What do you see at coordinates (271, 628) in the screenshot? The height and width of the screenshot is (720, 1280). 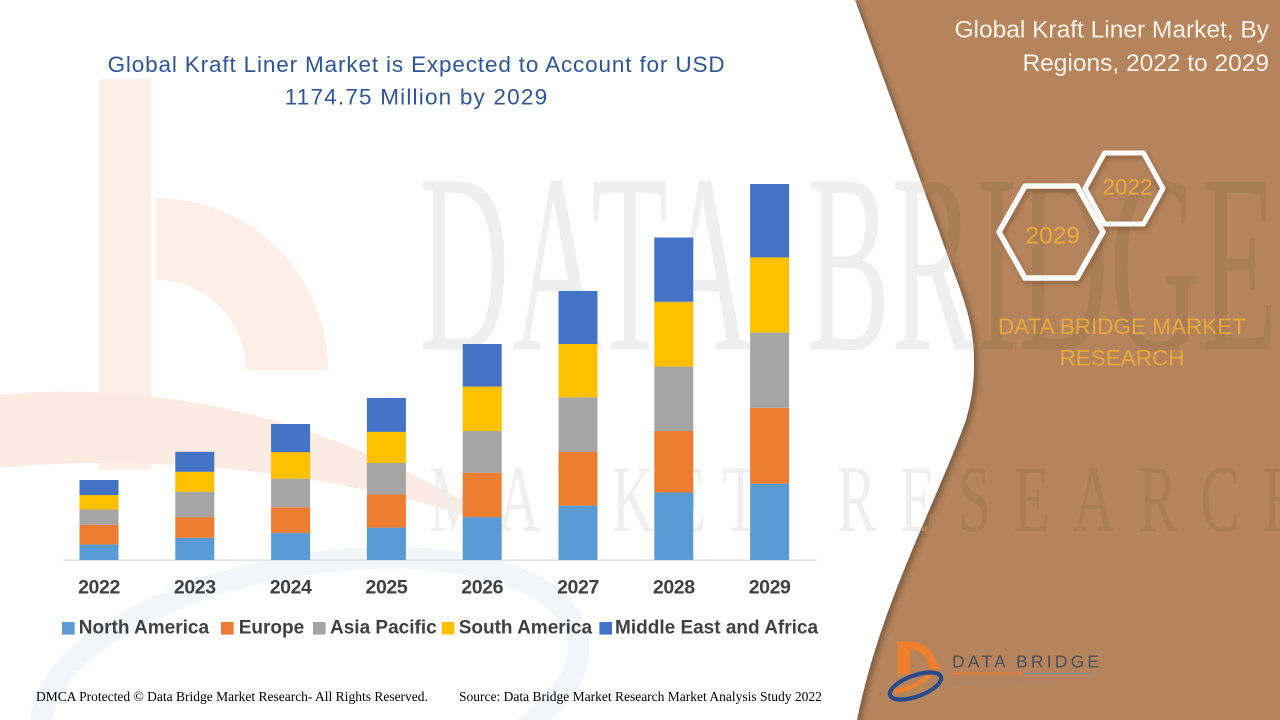 I see `svg-text: Europe` at bounding box center [271, 628].